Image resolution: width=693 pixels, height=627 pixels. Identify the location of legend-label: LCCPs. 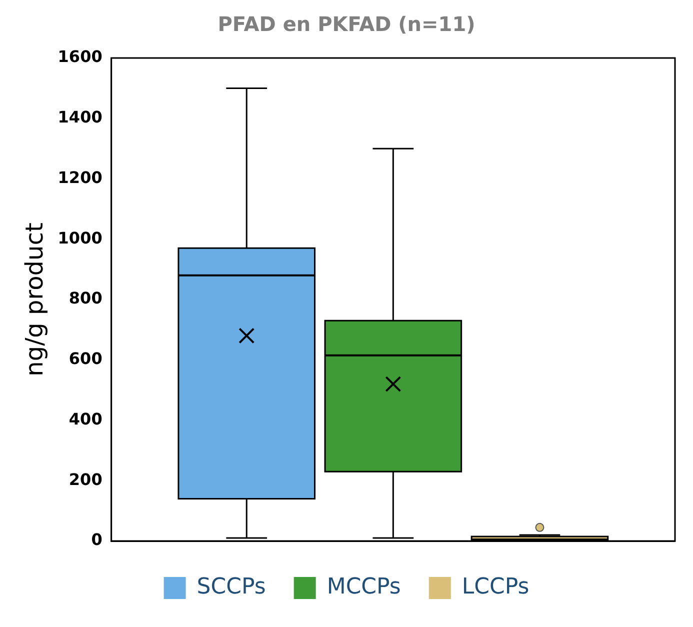
(496, 587).